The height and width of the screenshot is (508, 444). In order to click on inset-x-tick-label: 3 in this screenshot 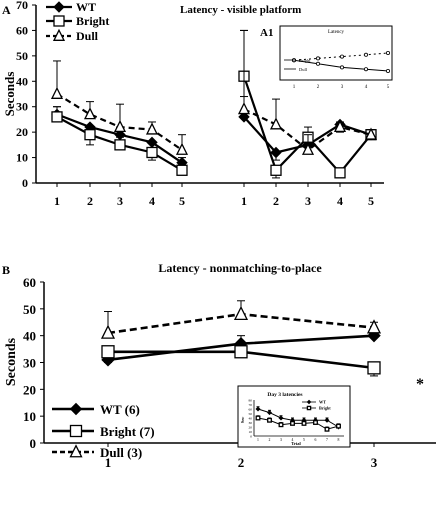, I will do `click(281, 440)`.